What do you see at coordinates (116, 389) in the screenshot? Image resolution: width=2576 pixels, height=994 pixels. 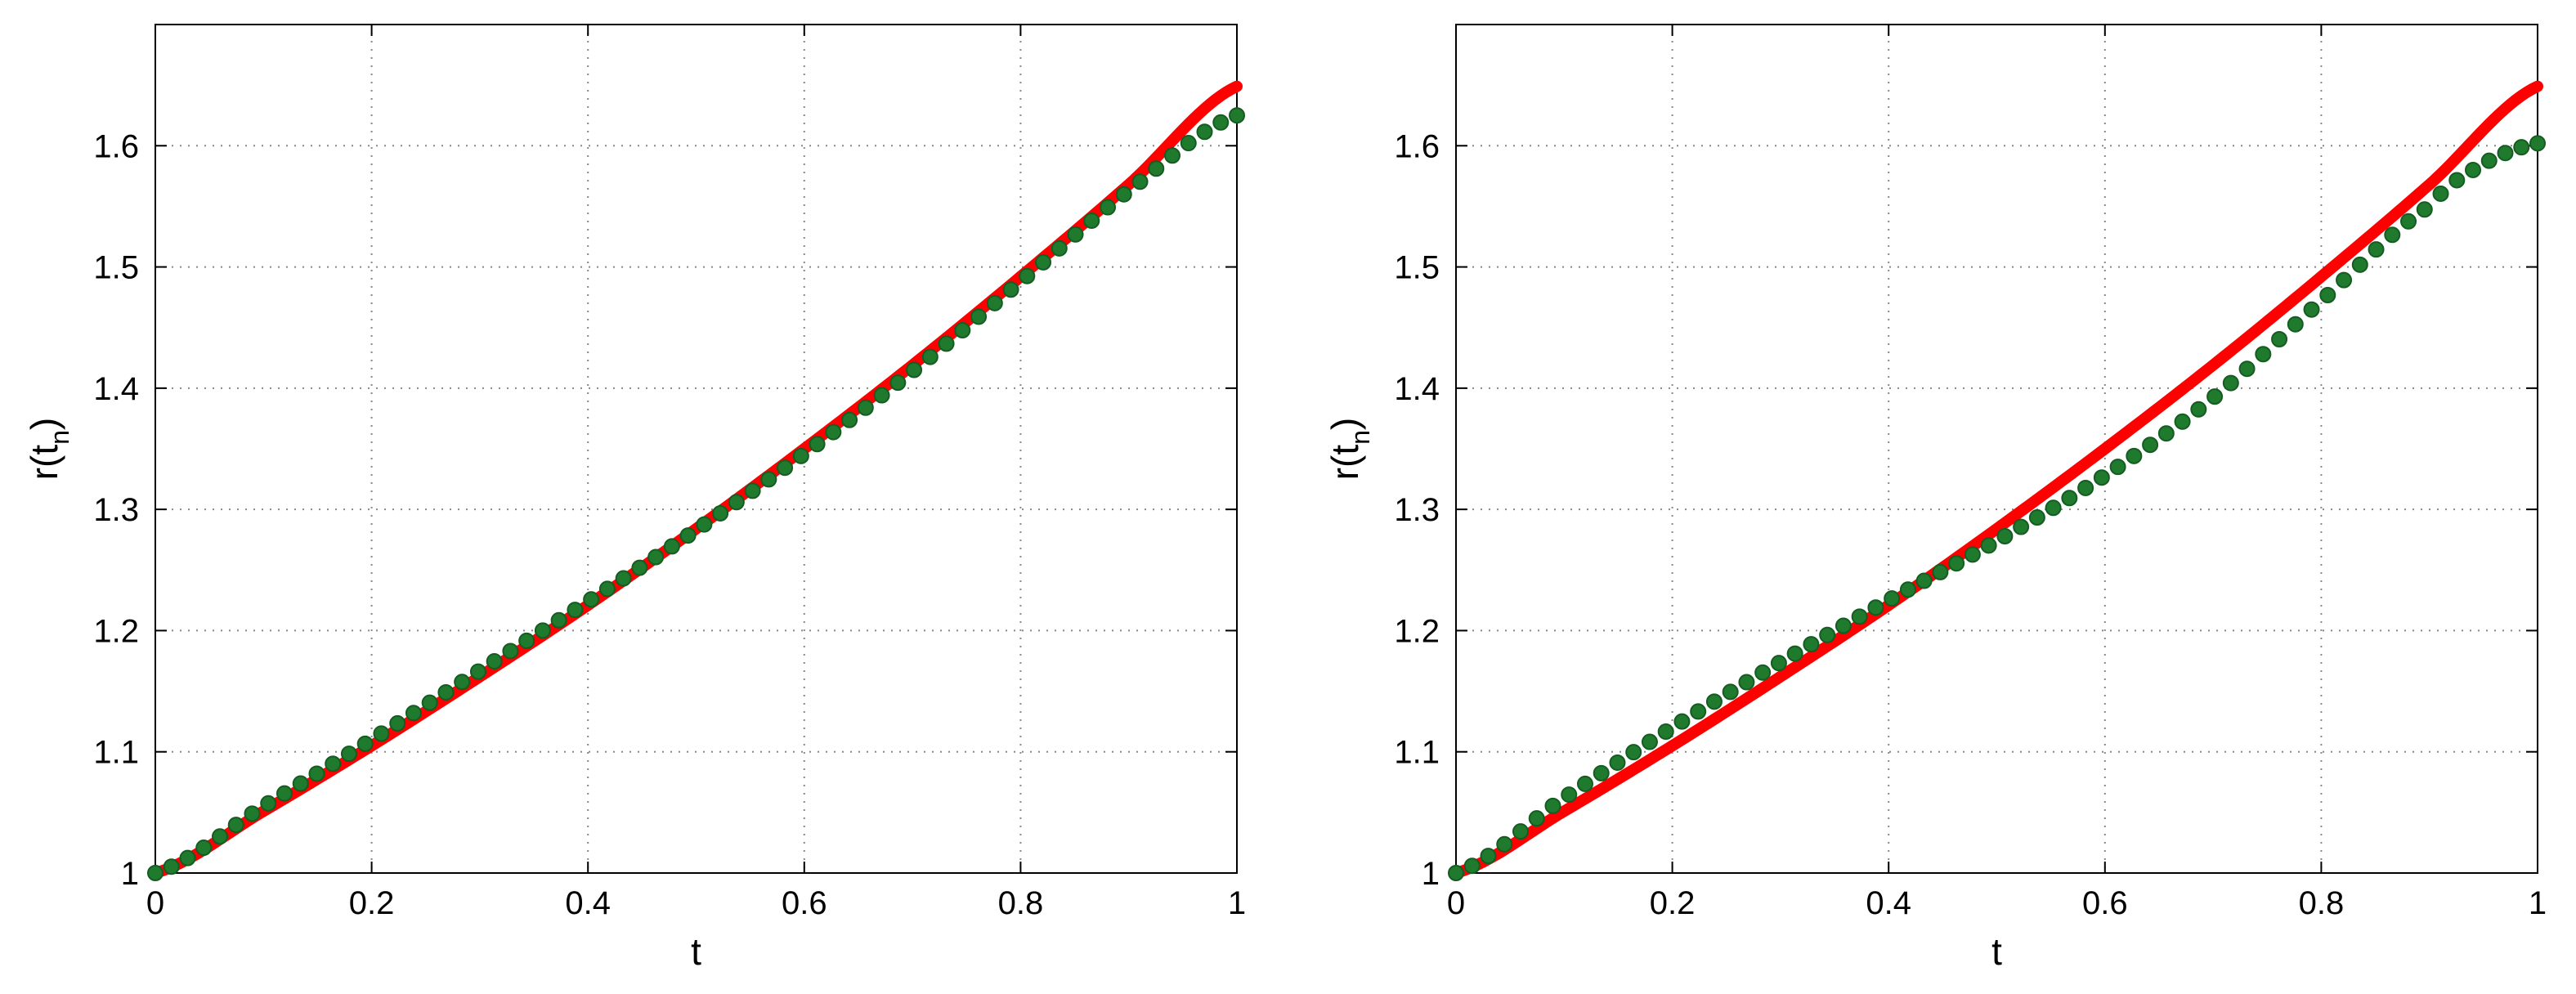 I see `y-tick-label: 1.4` at bounding box center [116, 389].